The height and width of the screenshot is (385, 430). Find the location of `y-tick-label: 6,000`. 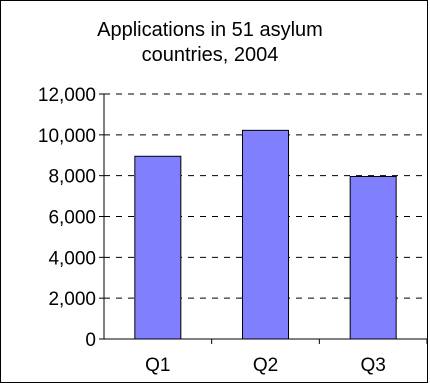

y-tick-label: 6,000 is located at coordinates (72, 218).